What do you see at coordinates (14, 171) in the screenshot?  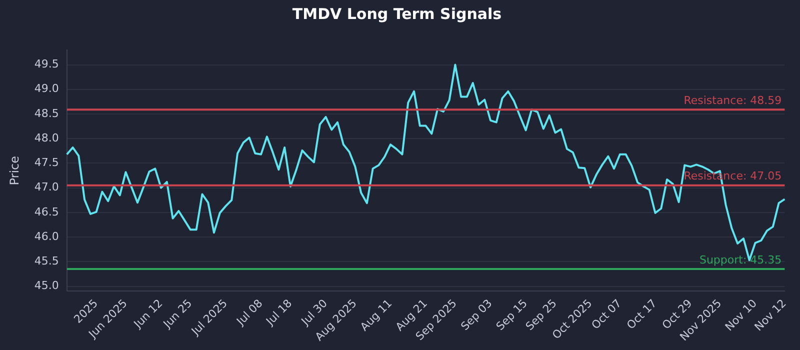 I see `y-axis-title: Price` at bounding box center [14, 171].